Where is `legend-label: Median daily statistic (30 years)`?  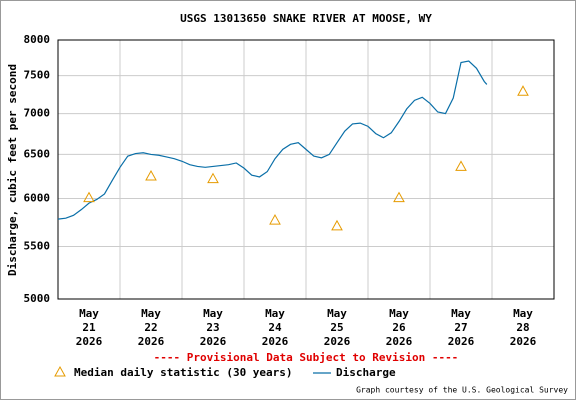
legend-label: Median daily statistic (30 years) is located at coordinates (183, 372).